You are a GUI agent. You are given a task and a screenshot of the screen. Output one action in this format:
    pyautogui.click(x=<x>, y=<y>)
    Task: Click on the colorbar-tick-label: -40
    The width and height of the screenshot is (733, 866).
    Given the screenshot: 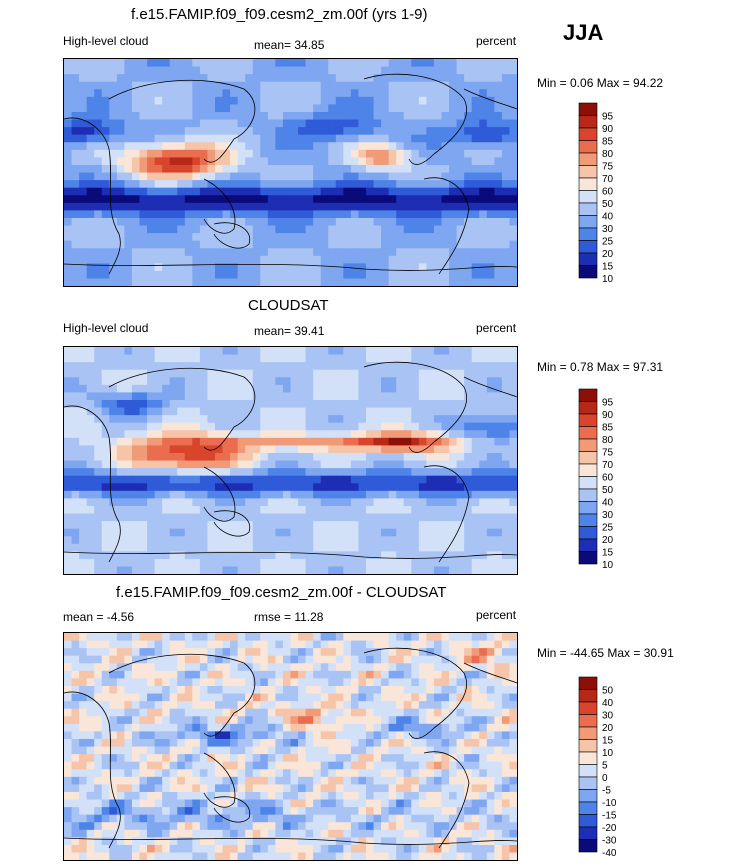 What is the action you would take?
    pyautogui.click(x=609, y=853)
    